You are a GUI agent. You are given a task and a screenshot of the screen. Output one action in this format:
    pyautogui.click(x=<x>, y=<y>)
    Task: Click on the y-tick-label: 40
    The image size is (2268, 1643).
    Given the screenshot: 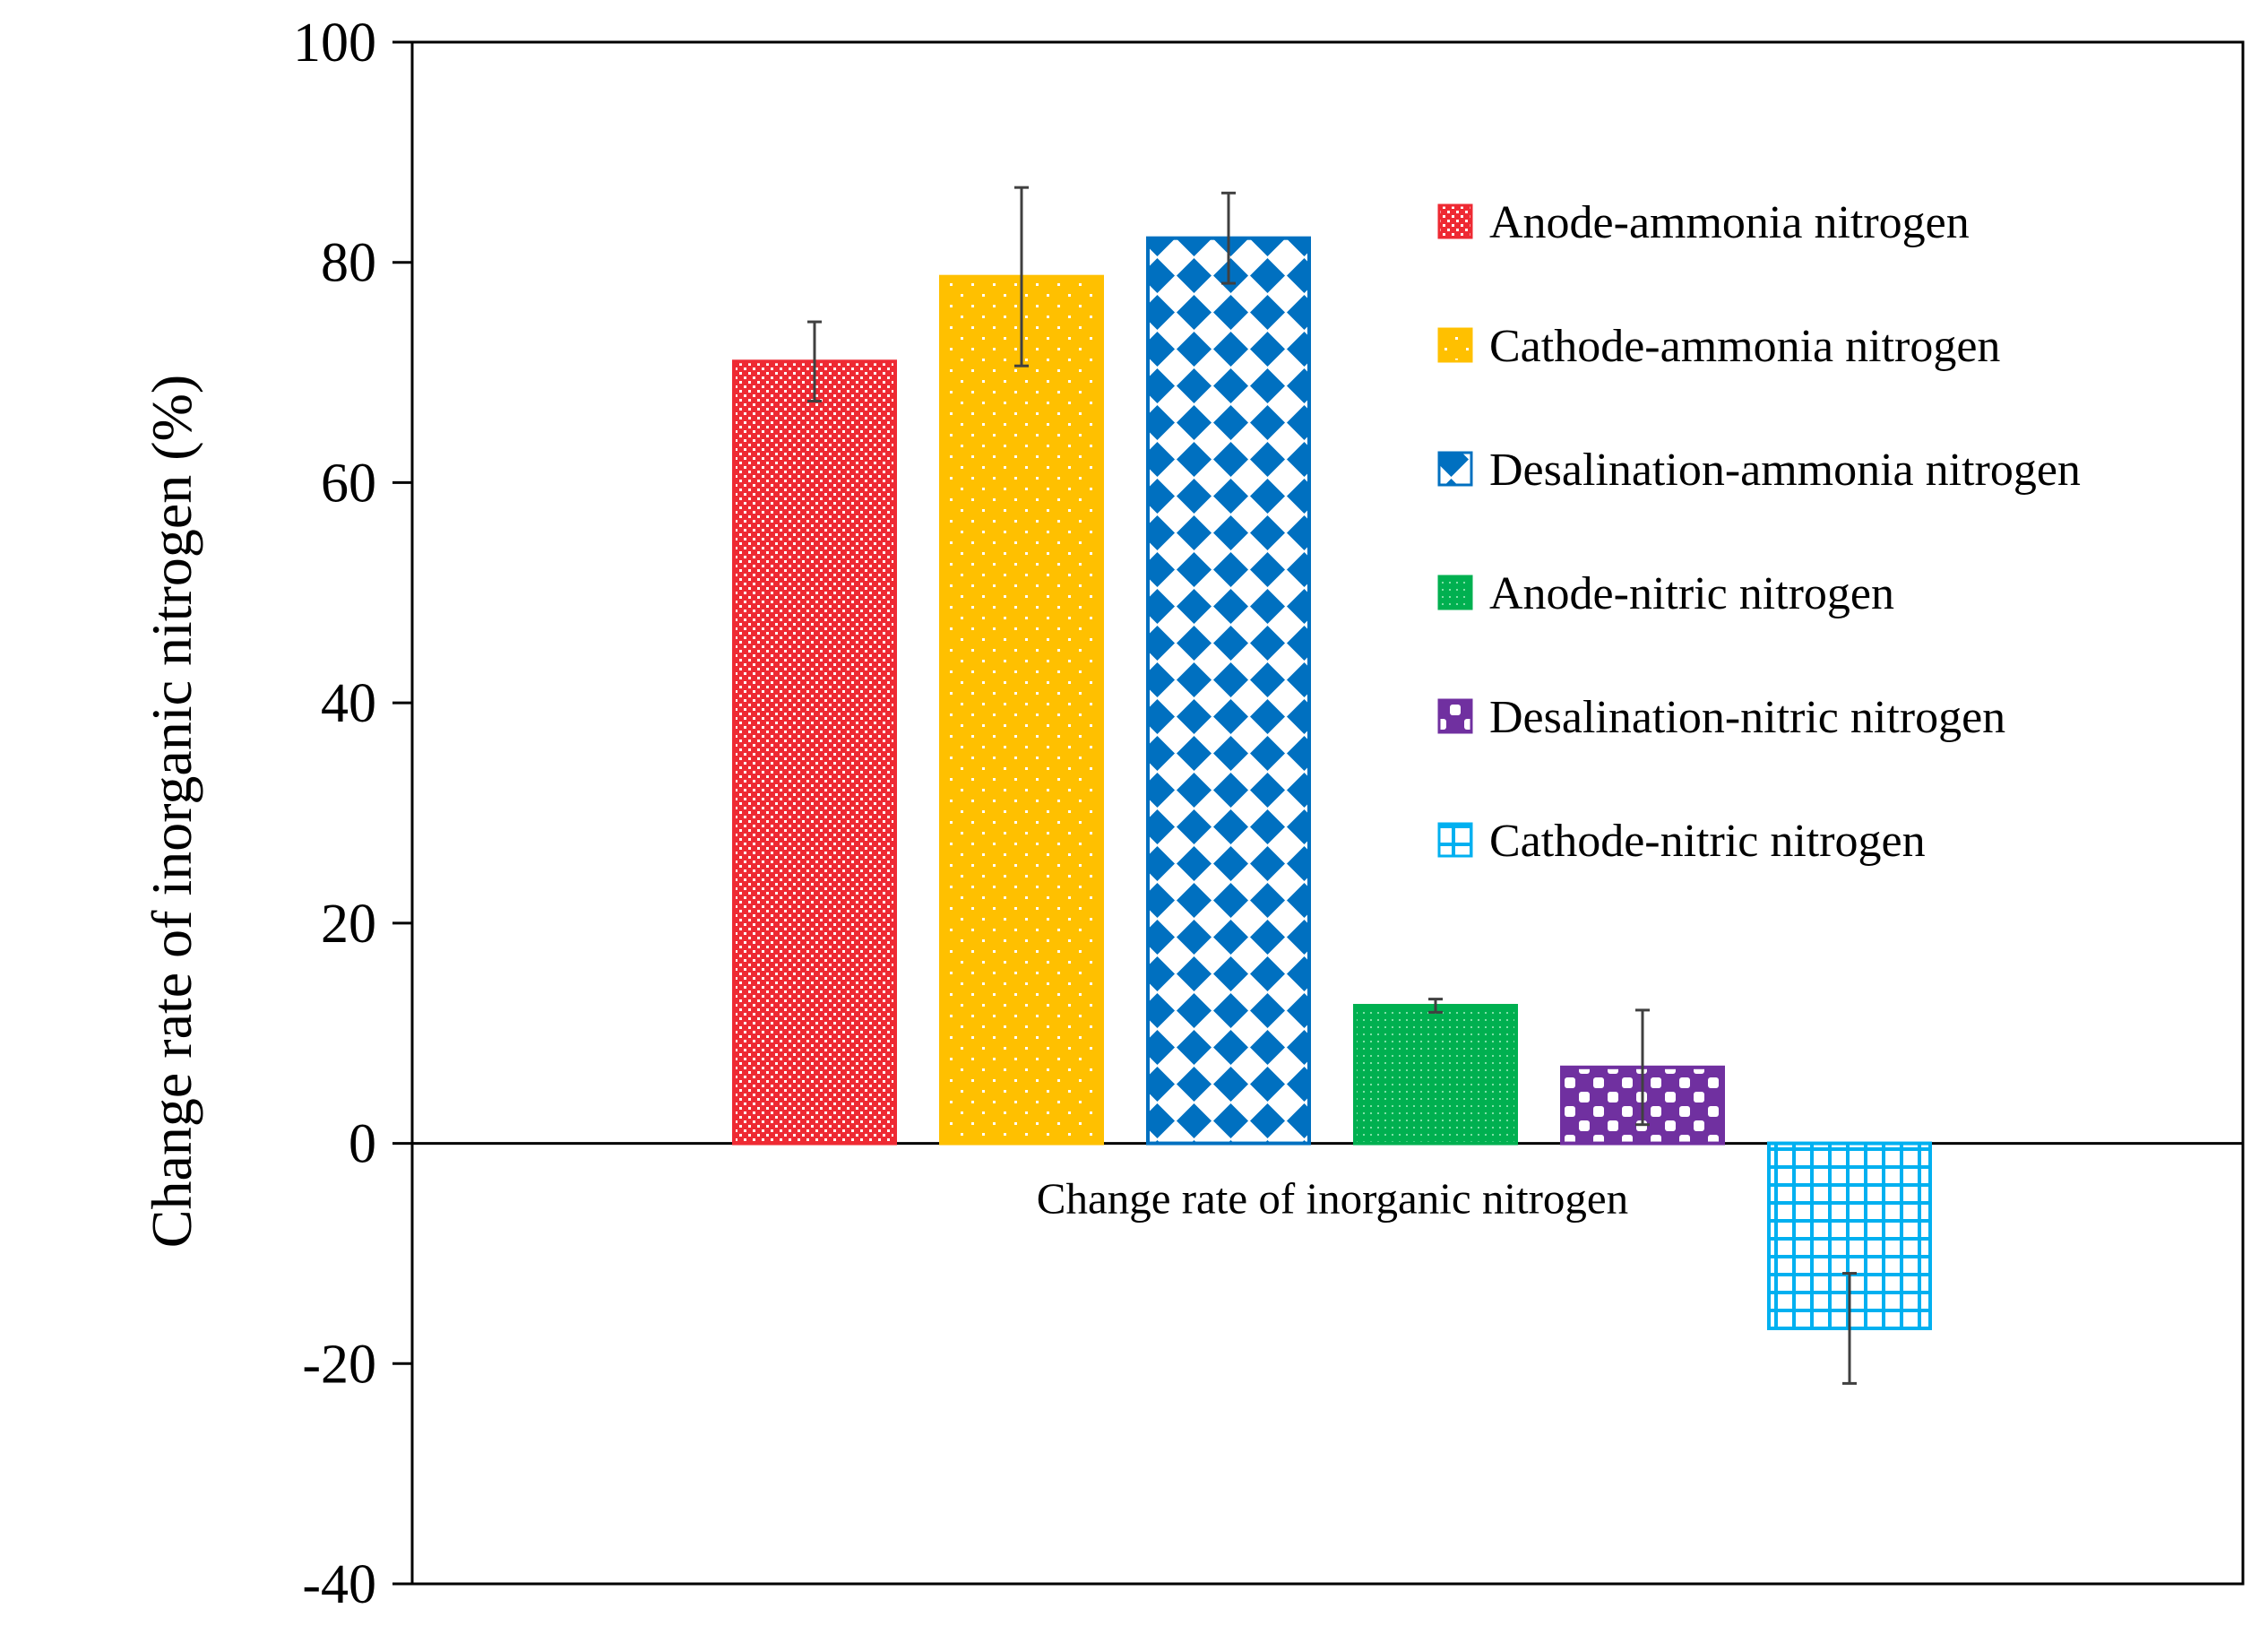 What is the action you would take?
    pyautogui.click(x=348, y=703)
    